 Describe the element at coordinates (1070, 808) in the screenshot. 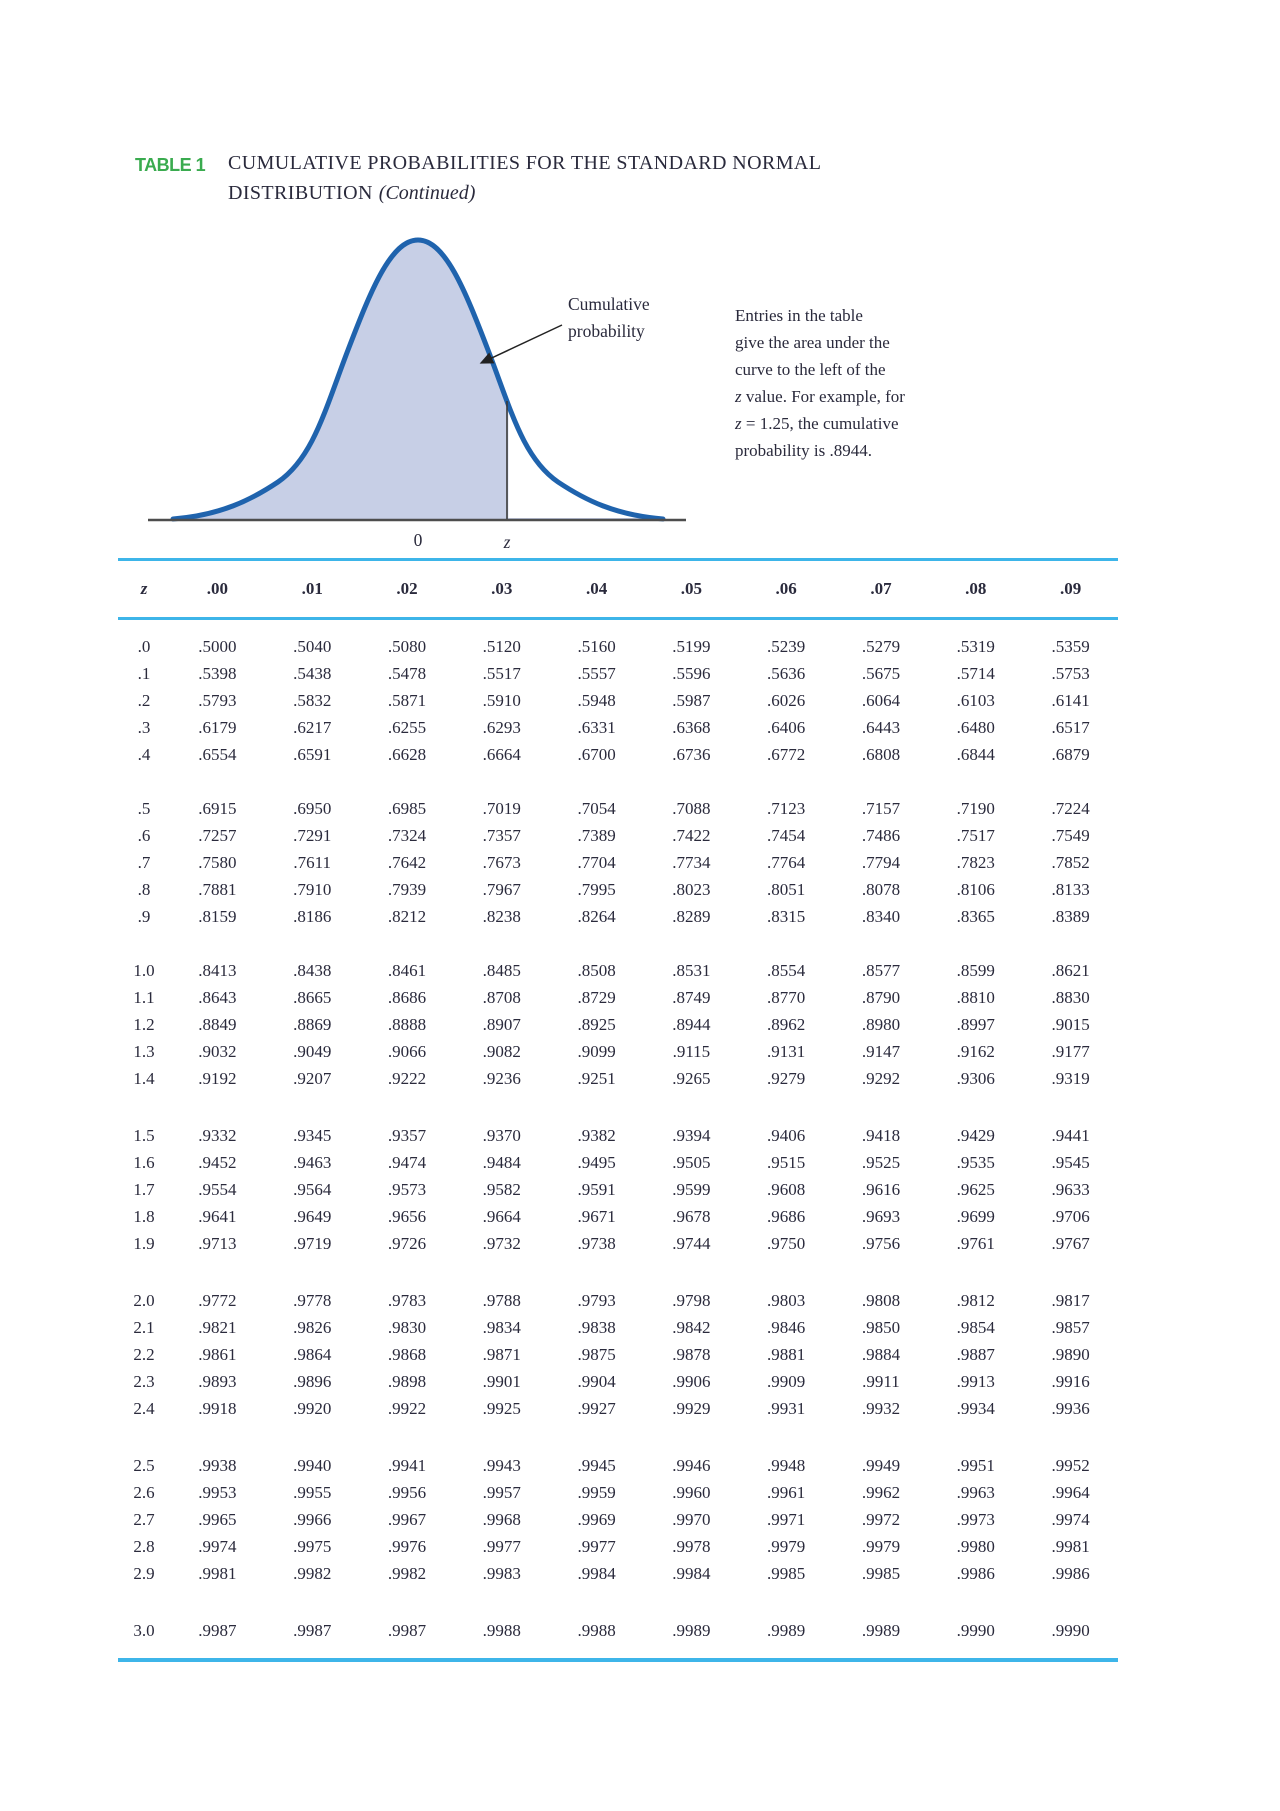

I see `value-cell: .7224` at that location.